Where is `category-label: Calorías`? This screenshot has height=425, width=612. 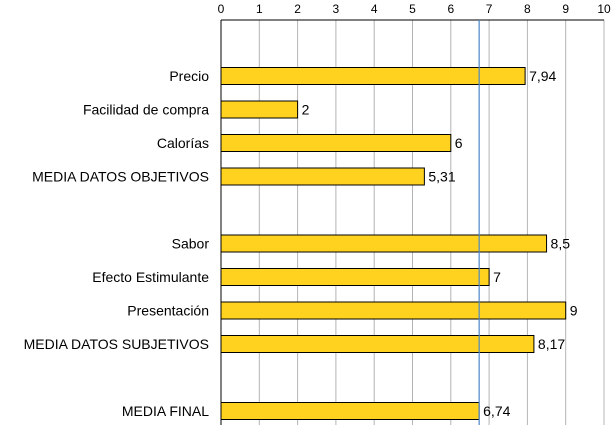
category-label: Calorías is located at coordinates (183, 143).